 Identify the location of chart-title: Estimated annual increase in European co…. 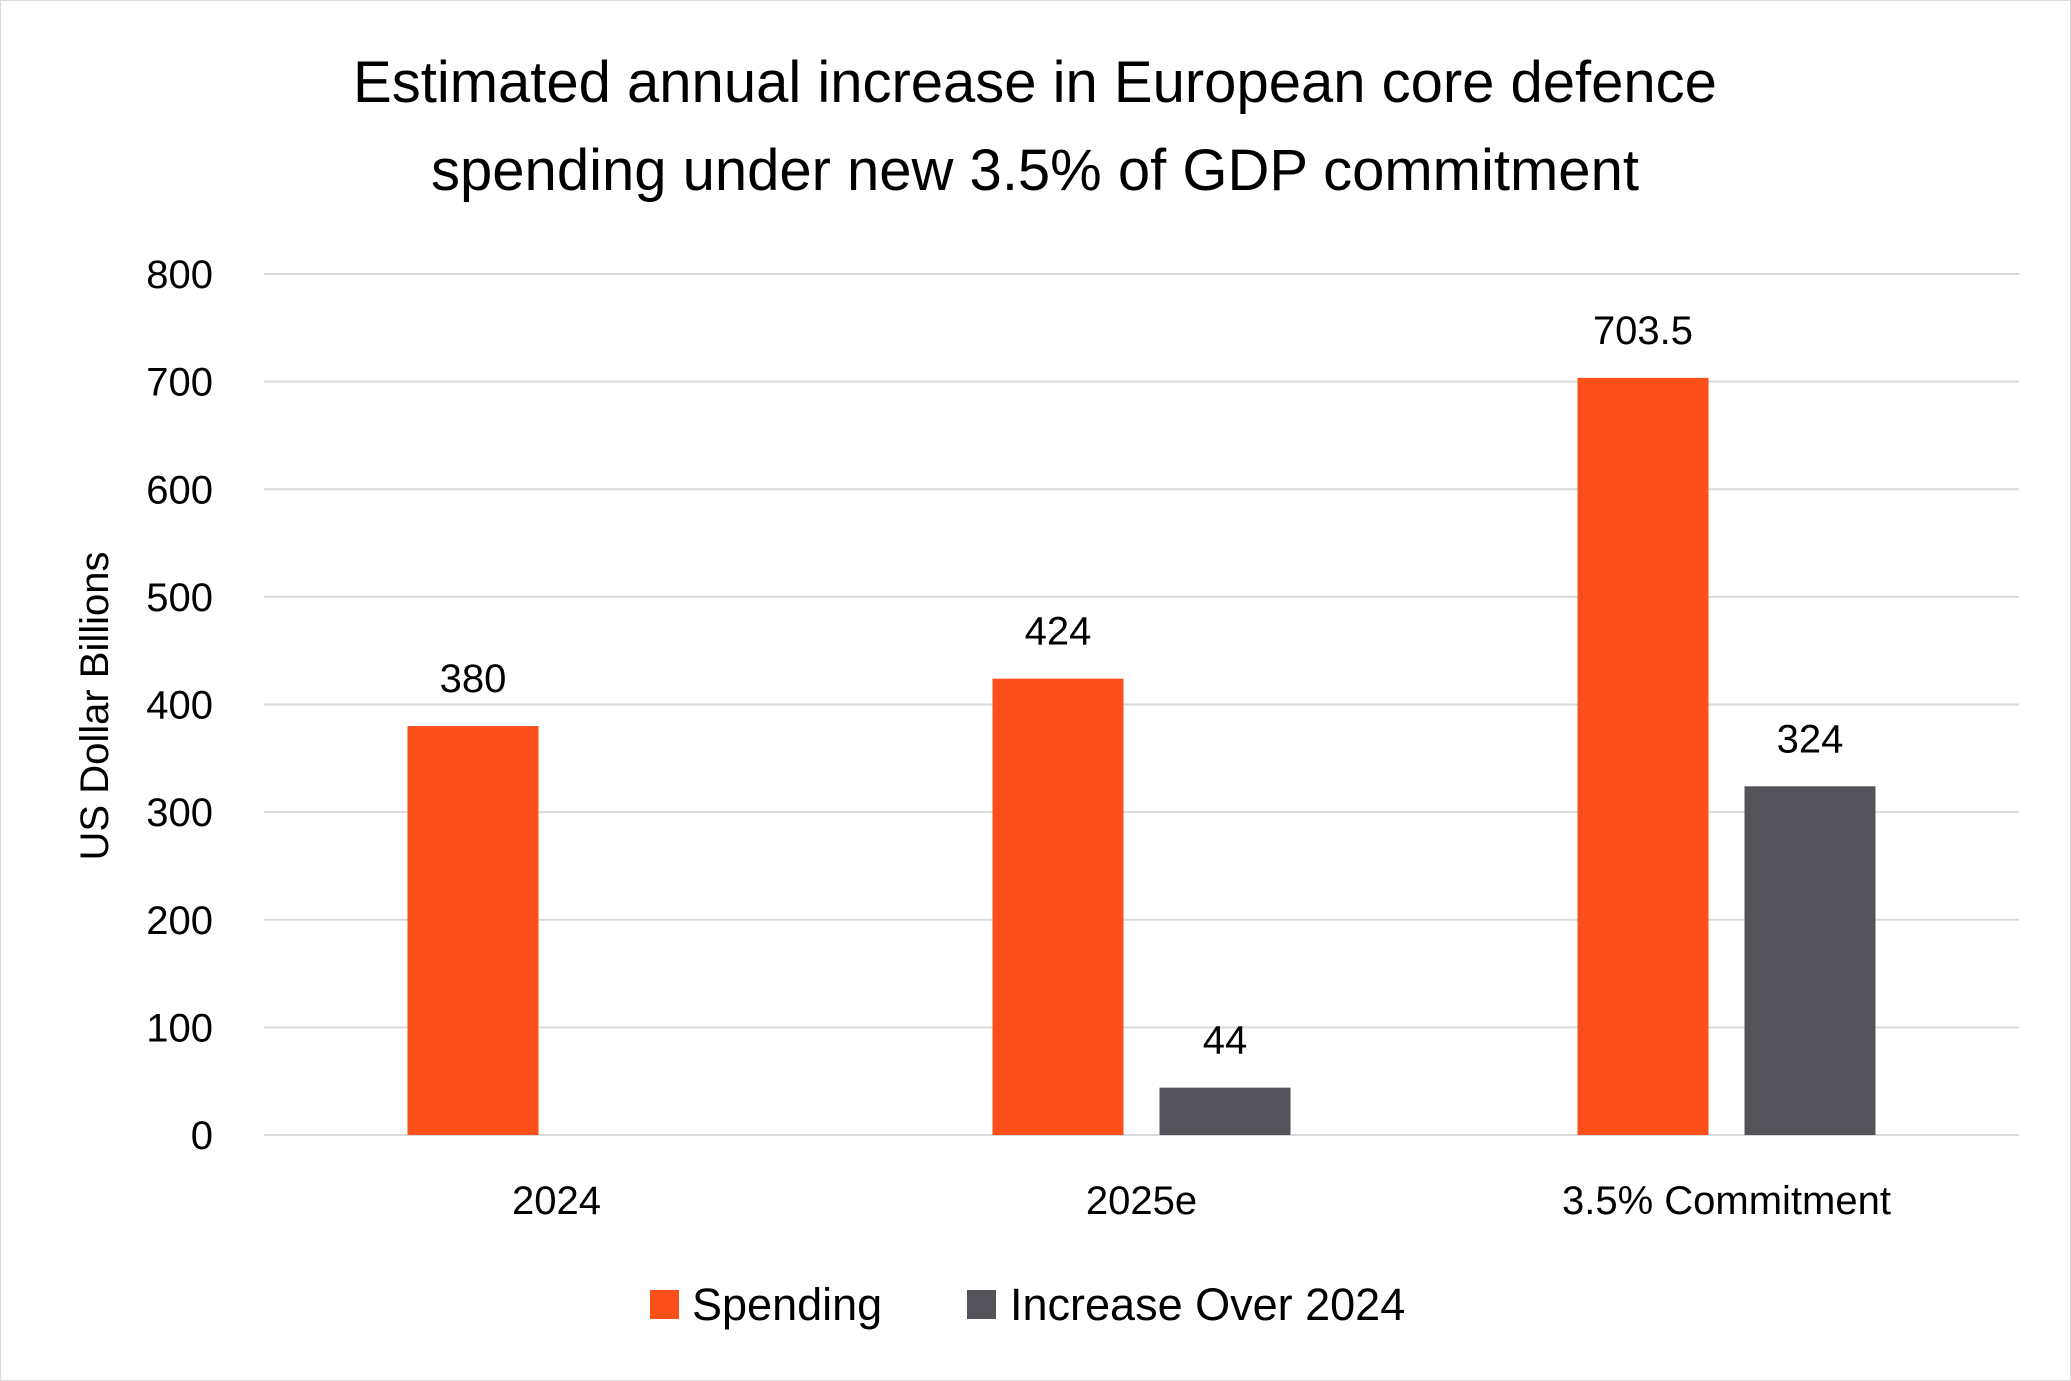
(1035, 126).